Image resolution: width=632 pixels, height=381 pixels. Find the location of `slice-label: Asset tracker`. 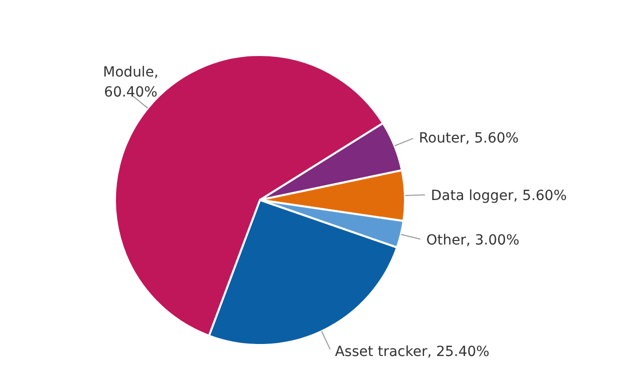

slice-label: Asset tracker is located at coordinates (381, 352).